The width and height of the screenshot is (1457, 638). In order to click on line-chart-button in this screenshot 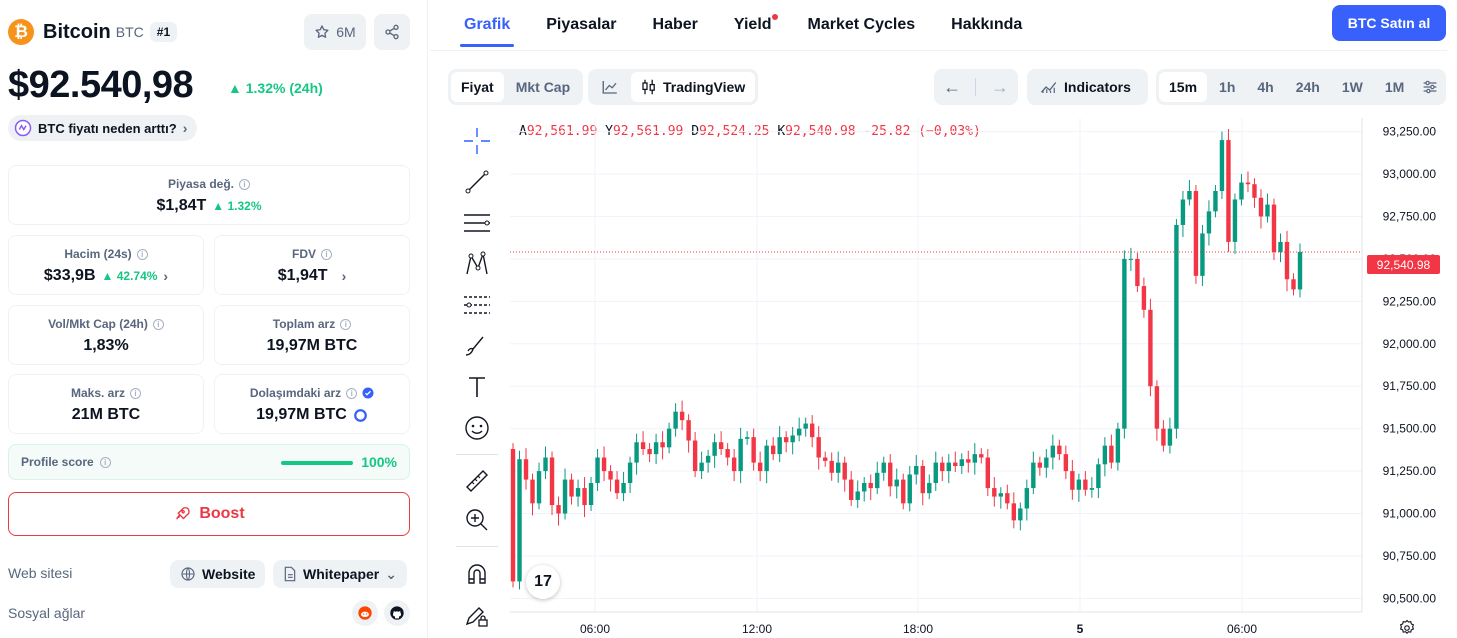, I will do `click(610, 87)`.